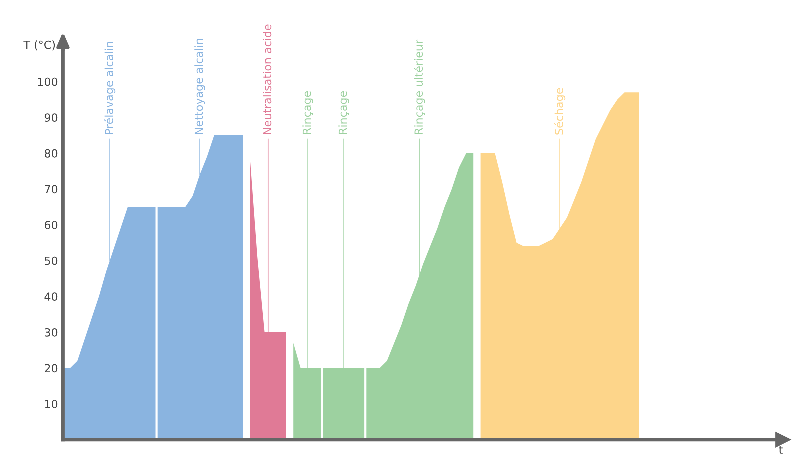 This screenshot has height=465, width=800. What do you see at coordinates (51, 189) in the screenshot?
I see `y-tick-label: 70` at bounding box center [51, 189].